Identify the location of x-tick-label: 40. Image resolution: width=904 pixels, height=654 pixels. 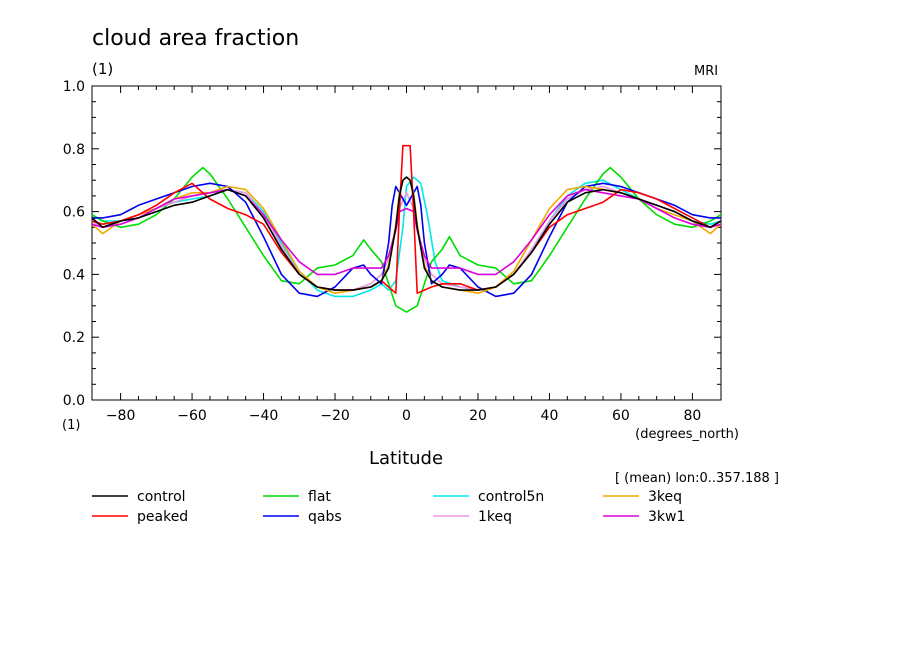
(550, 416).